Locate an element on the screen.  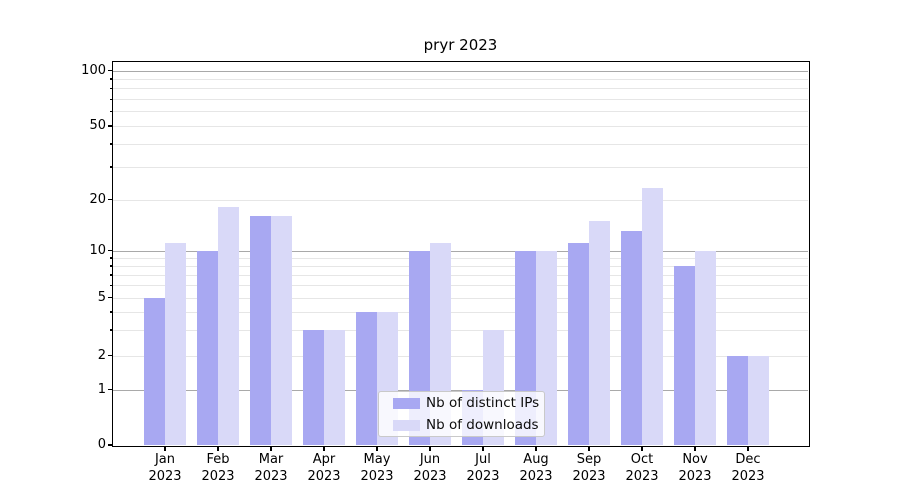
x-tick-label: Dec 2023 is located at coordinates (748, 468).